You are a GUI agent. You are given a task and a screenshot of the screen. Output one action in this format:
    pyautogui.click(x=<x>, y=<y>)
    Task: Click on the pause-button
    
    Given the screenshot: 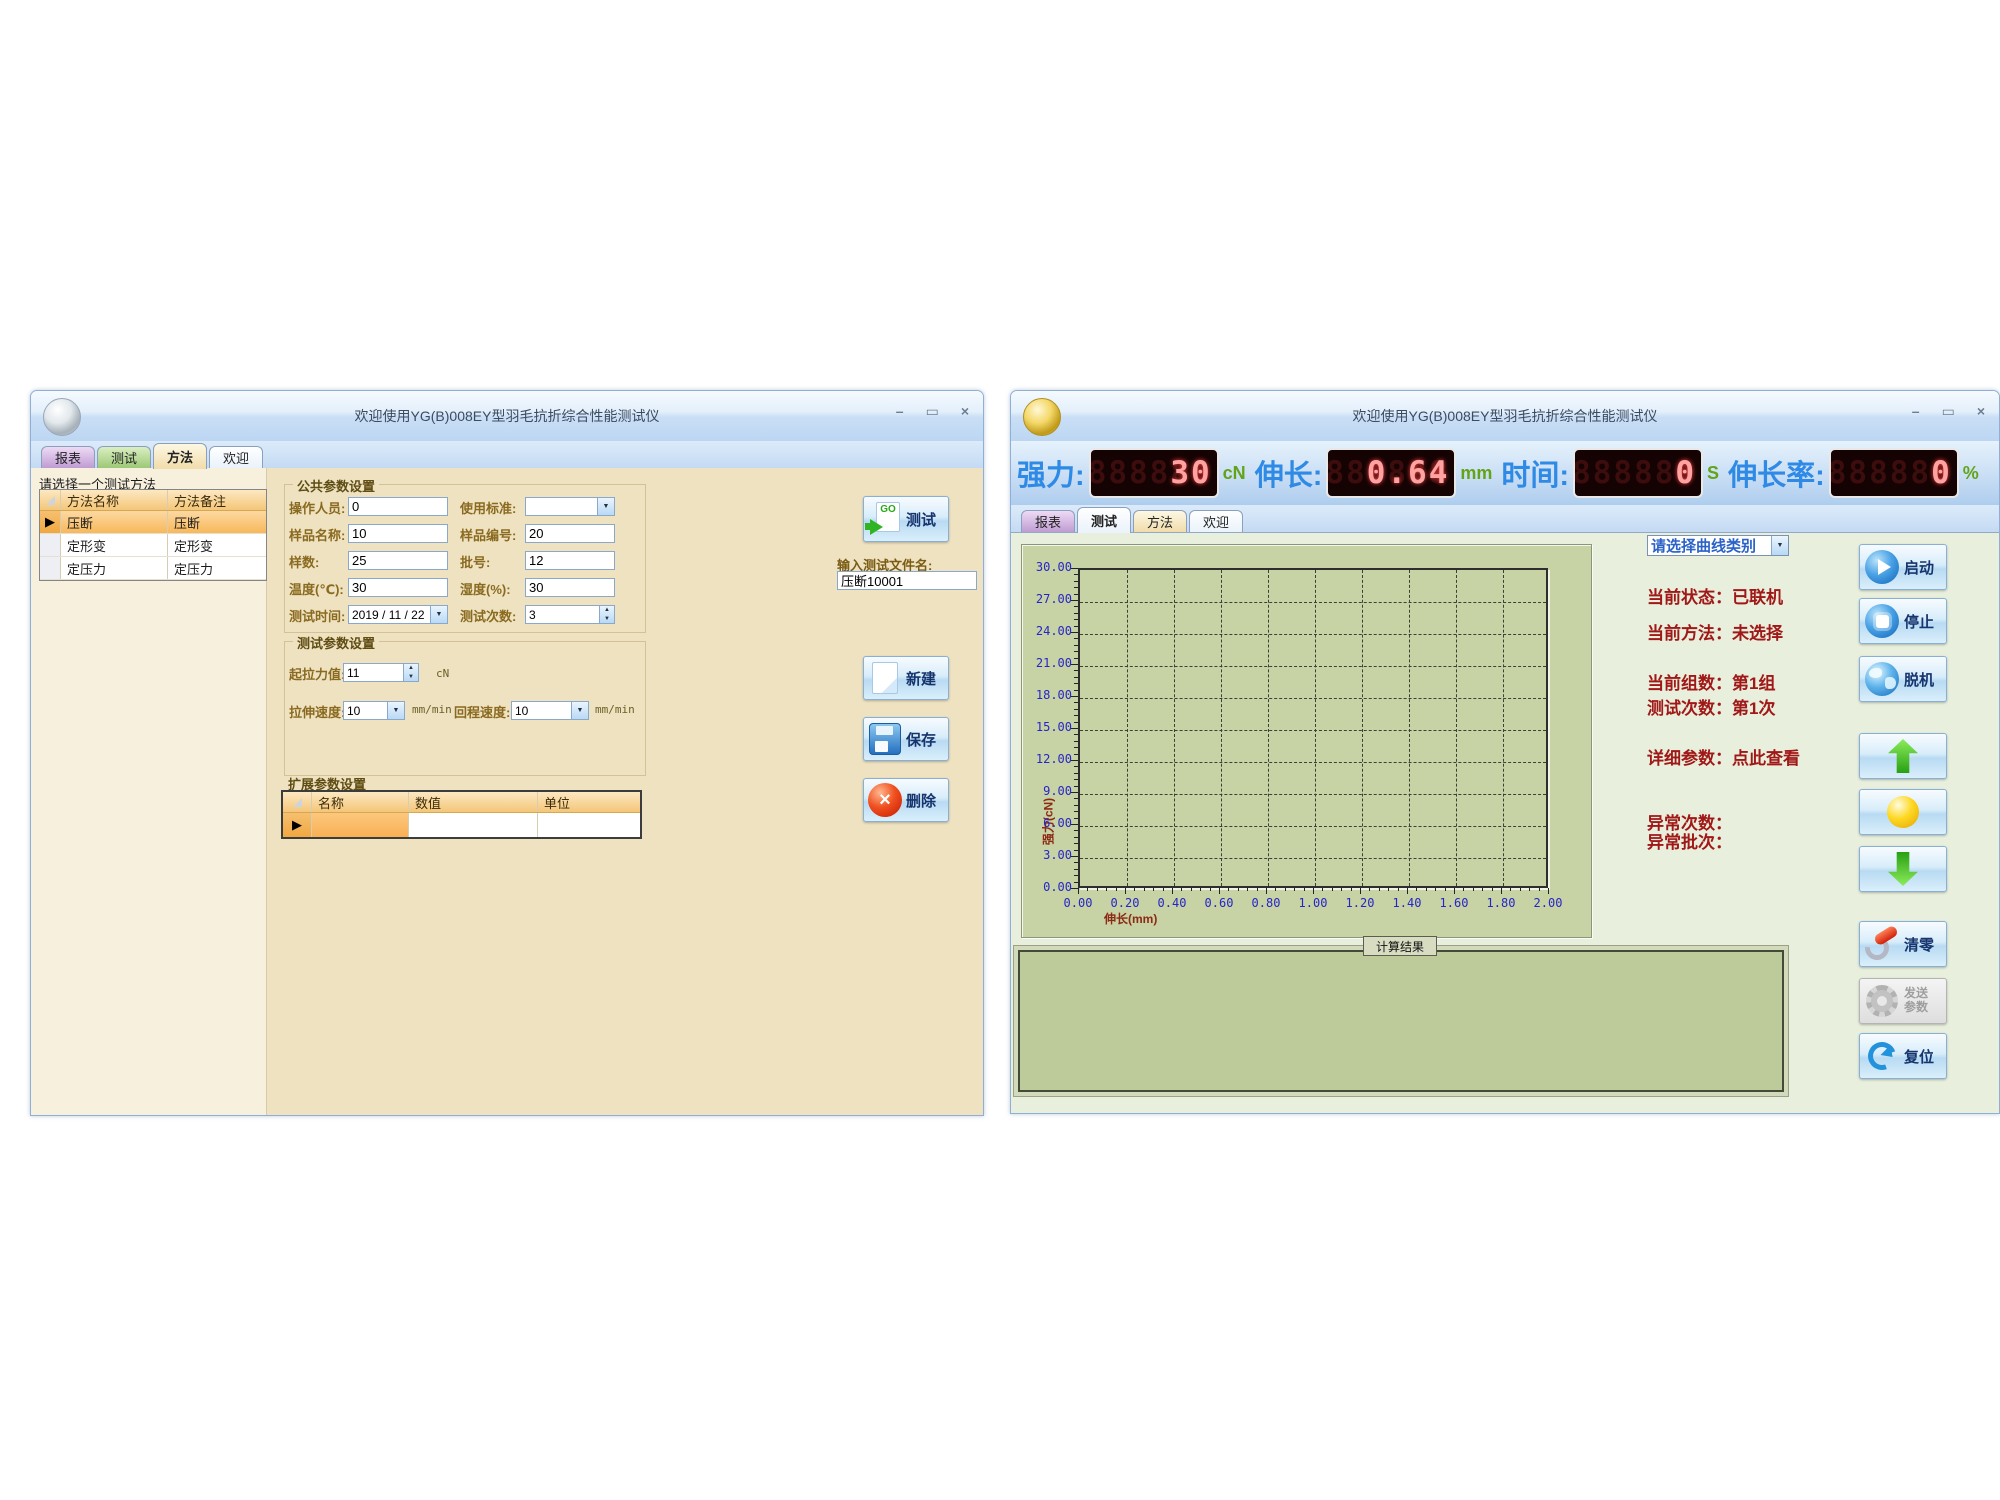 What is the action you would take?
    pyautogui.click(x=1903, y=812)
    